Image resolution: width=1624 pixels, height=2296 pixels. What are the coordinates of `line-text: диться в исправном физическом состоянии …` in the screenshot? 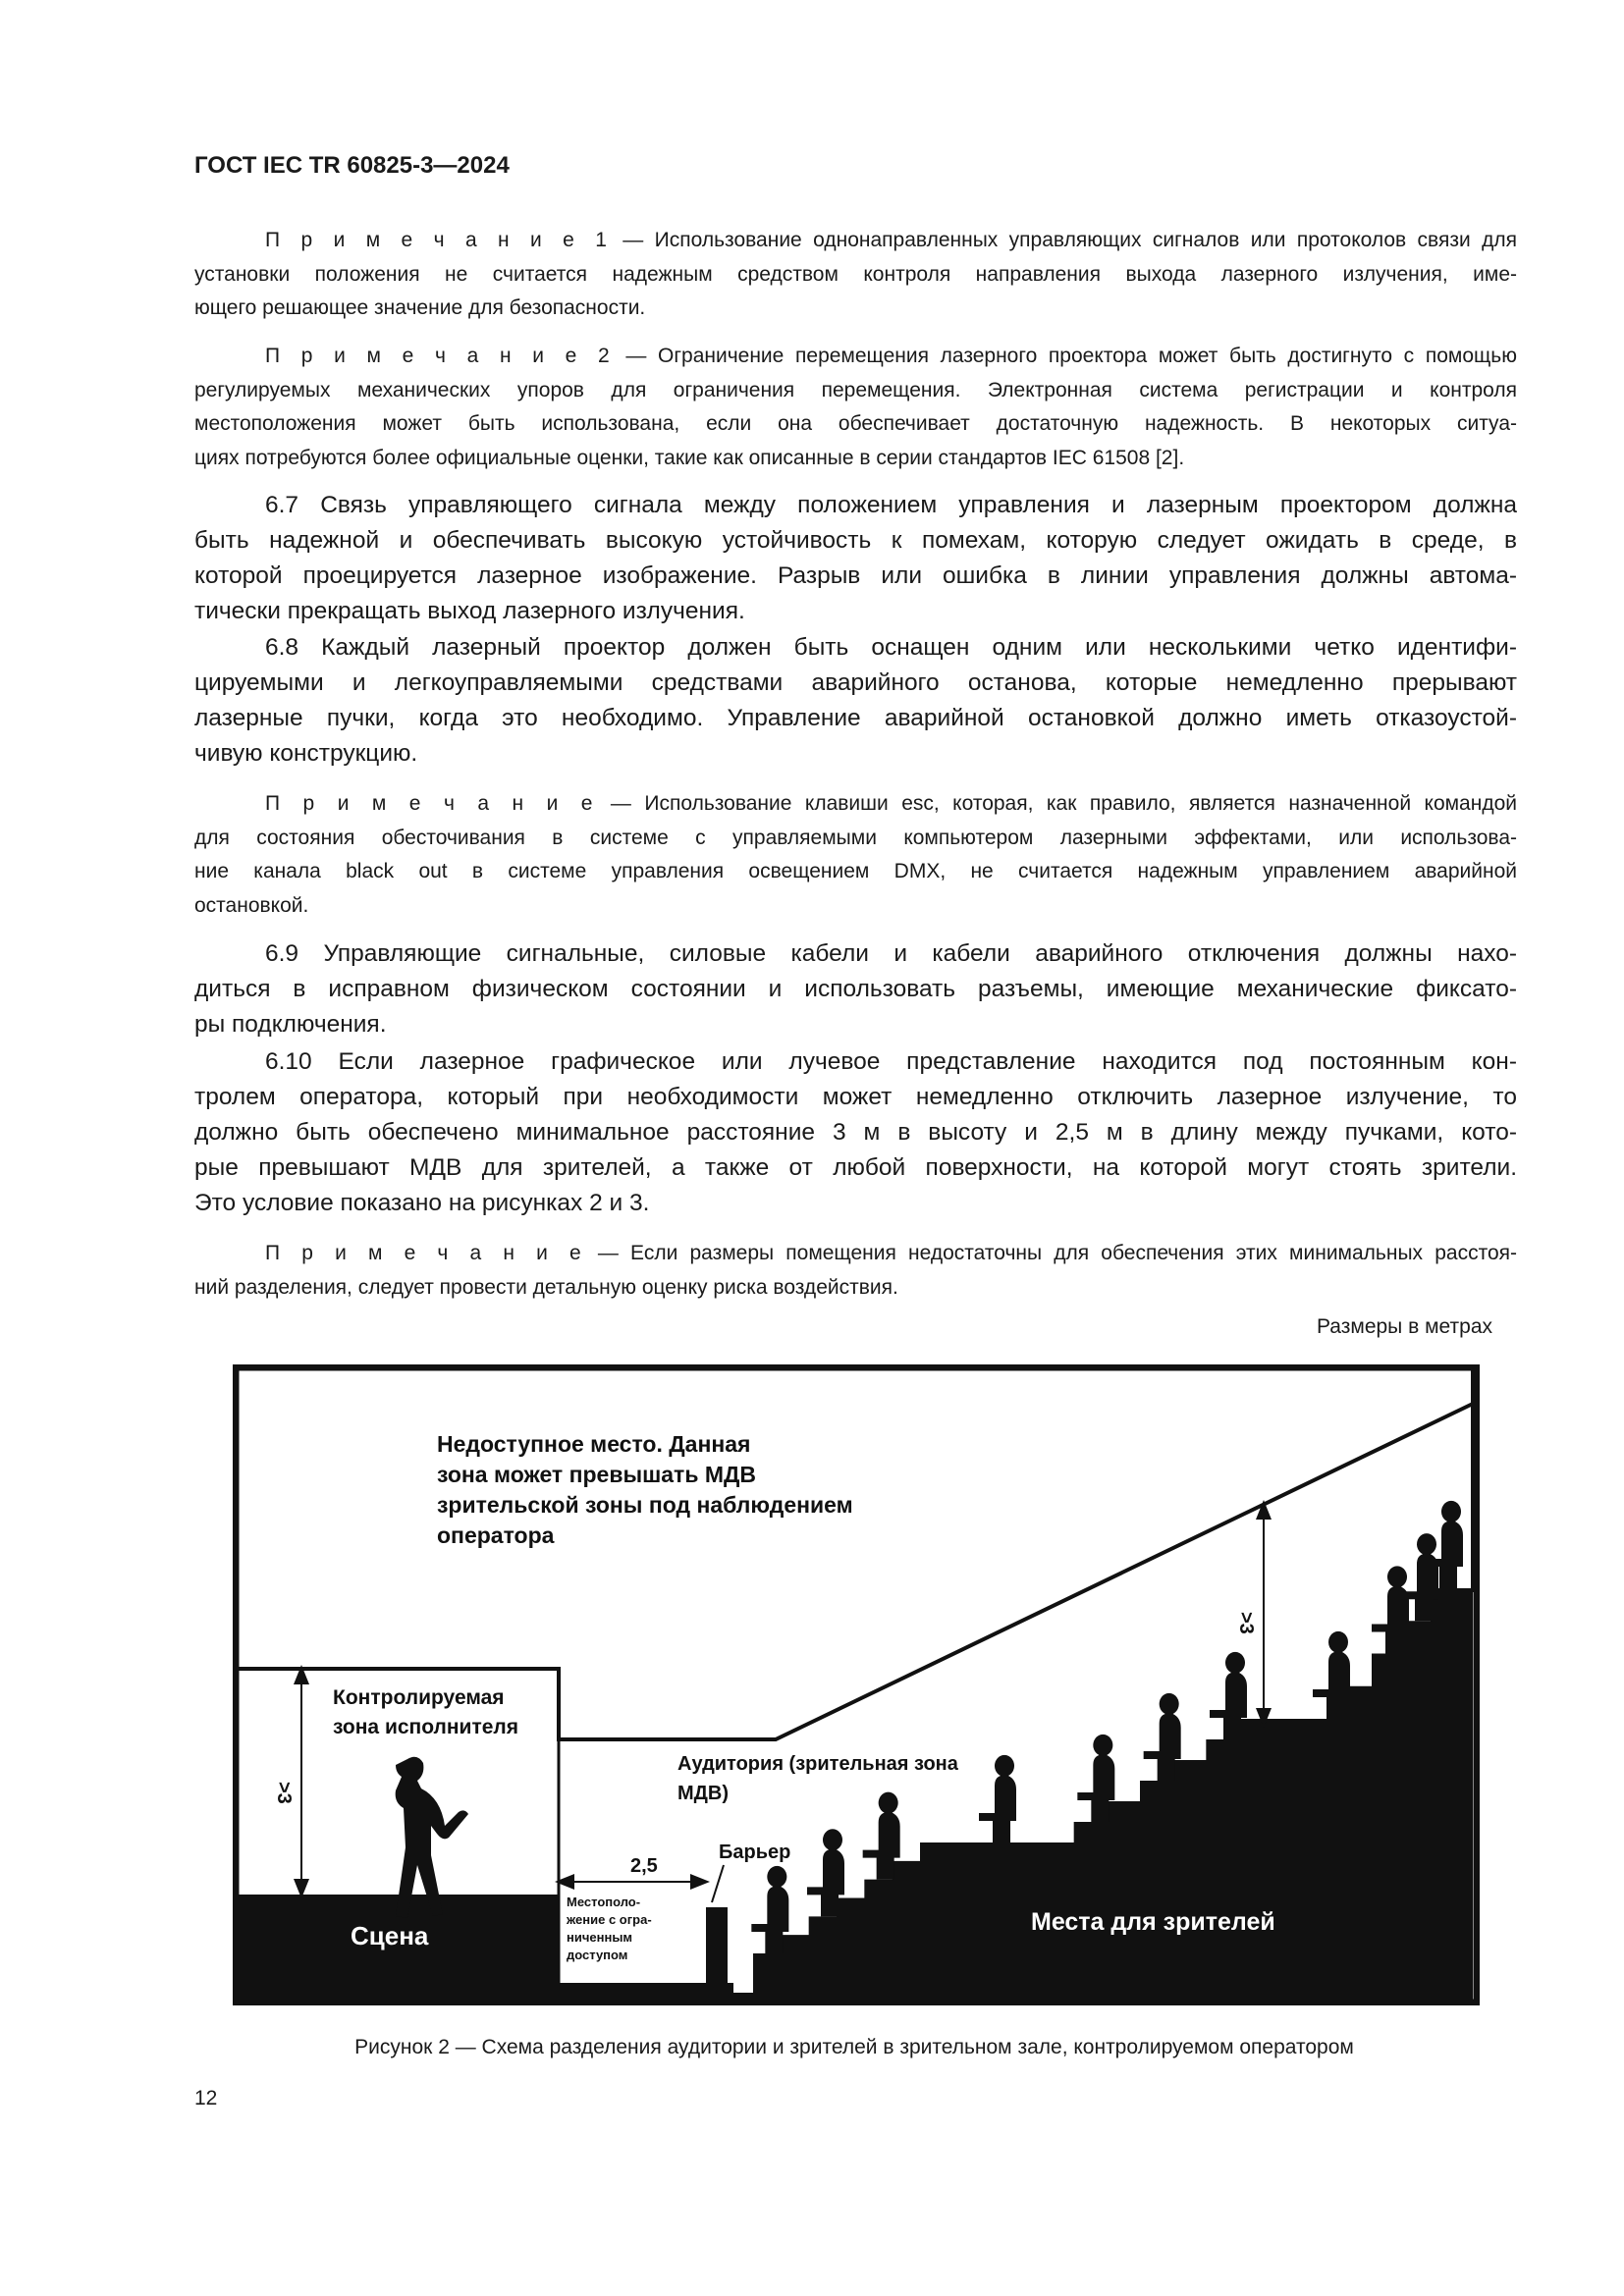 It's located at (855, 989).